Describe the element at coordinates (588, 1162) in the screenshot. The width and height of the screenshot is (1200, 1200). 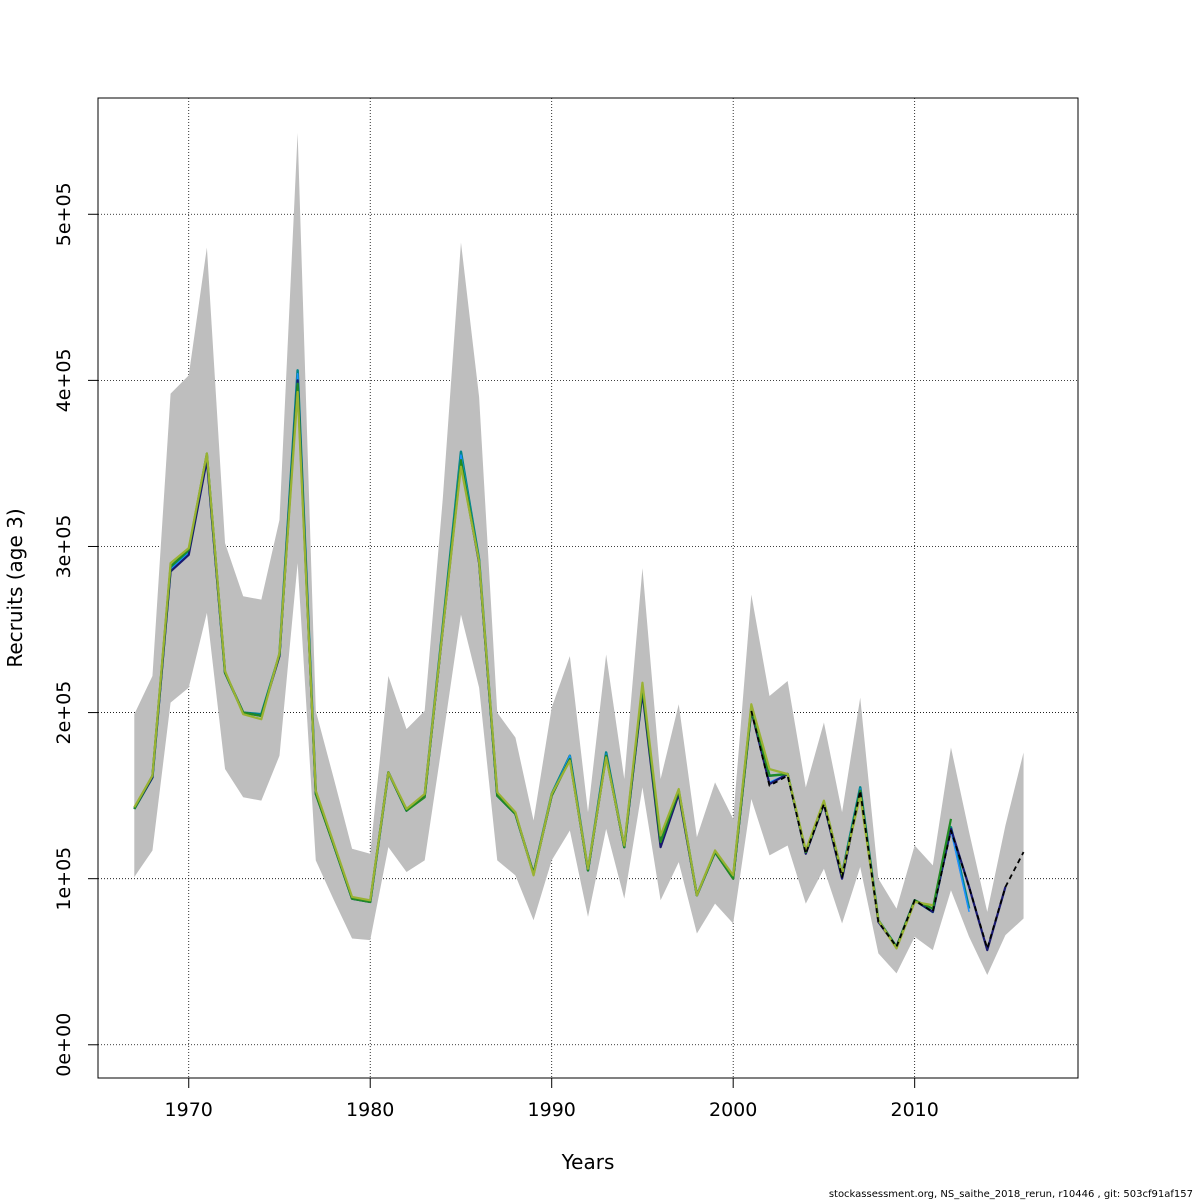
I see `x-axis-label: Years` at that location.